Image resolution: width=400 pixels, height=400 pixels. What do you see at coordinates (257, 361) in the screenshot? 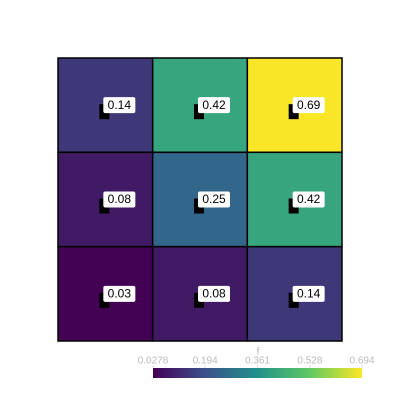
I see `colorbar-tick-label: 0.361` at bounding box center [257, 361].